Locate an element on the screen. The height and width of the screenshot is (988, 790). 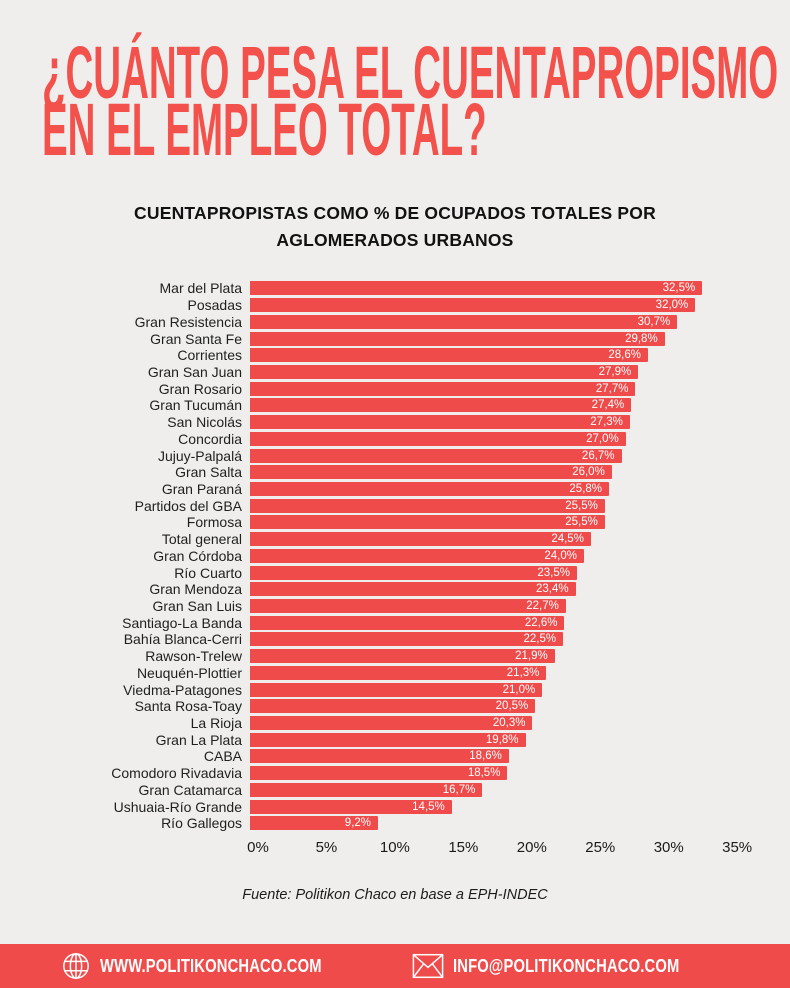
bar-row: Gran San Luis 22,7% is located at coordinates (372, 606).